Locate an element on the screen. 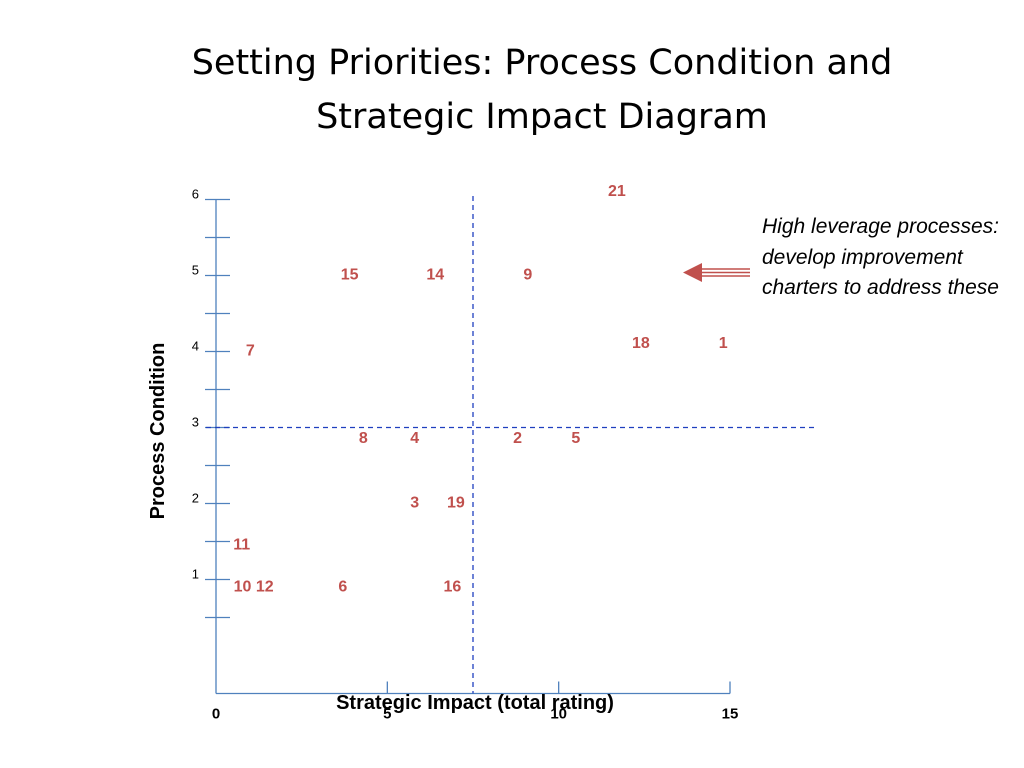 The image size is (1024, 768). point-label: 16 is located at coordinates (453, 586).